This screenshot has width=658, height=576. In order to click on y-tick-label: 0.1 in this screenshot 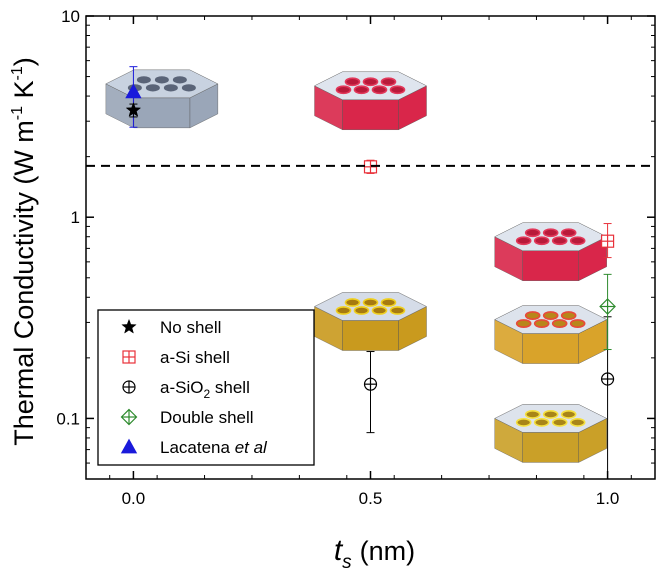, I will do `click(68, 418)`.